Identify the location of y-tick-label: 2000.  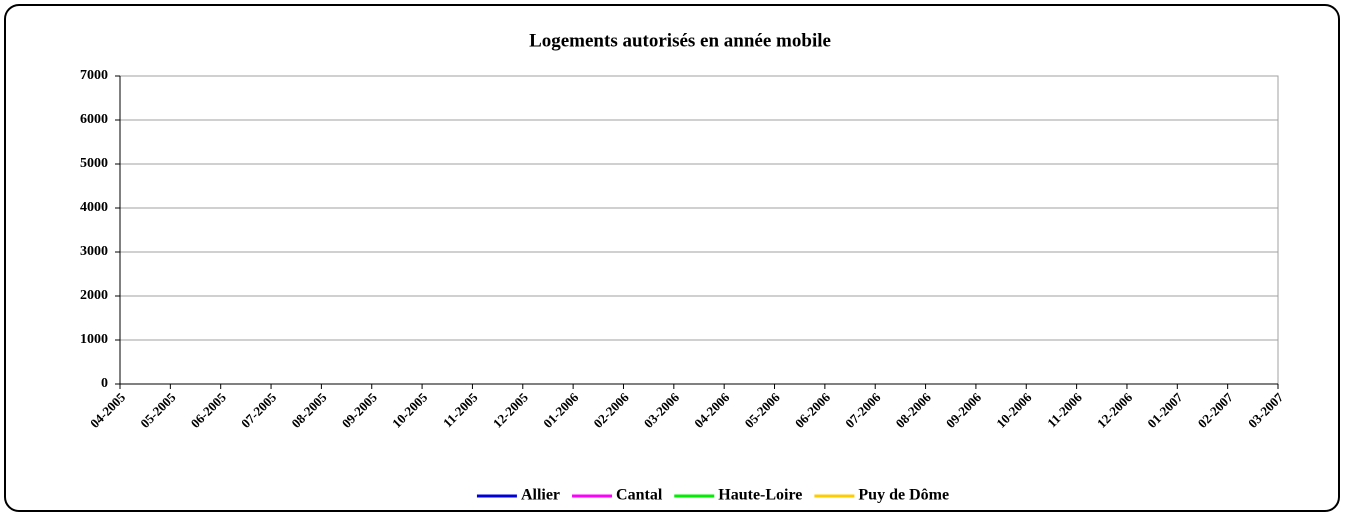
(94, 295).